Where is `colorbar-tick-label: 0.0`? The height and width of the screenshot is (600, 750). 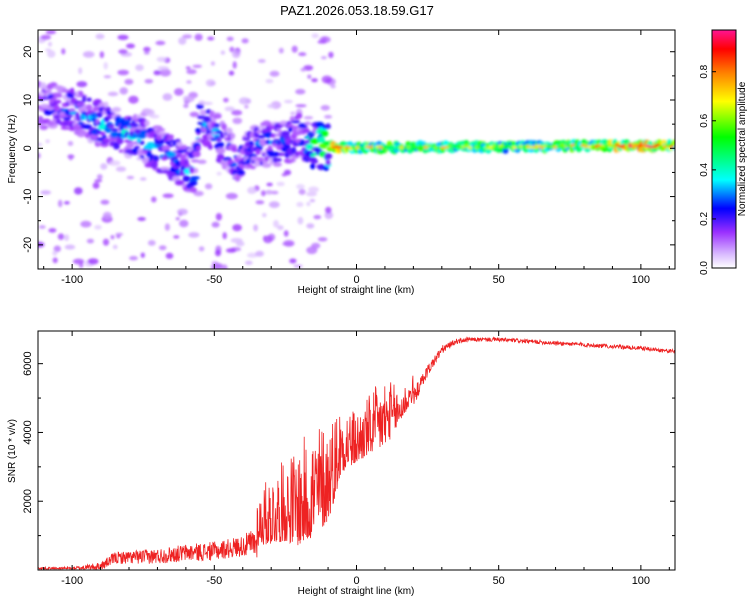 colorbar-tick-label: 0.0 is located at coordinates (704, 268).